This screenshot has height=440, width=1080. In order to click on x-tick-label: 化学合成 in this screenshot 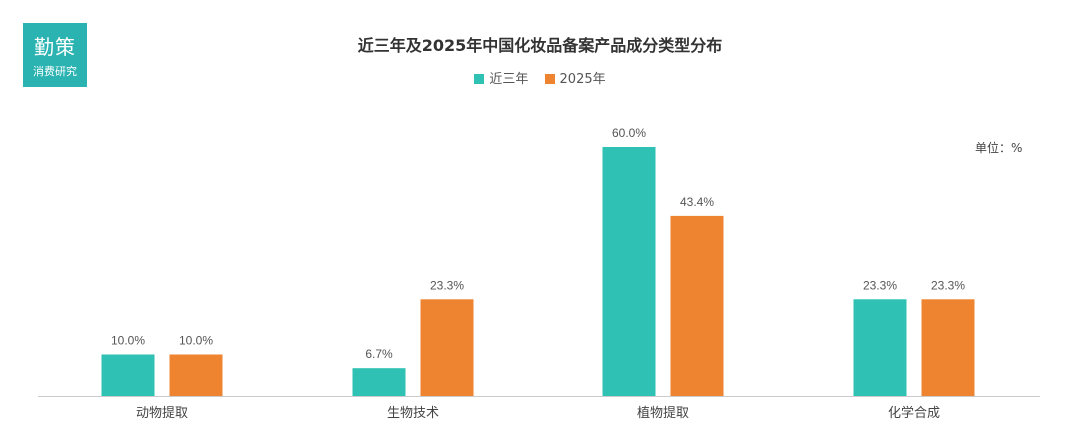, I will do `click(914, 413)`.